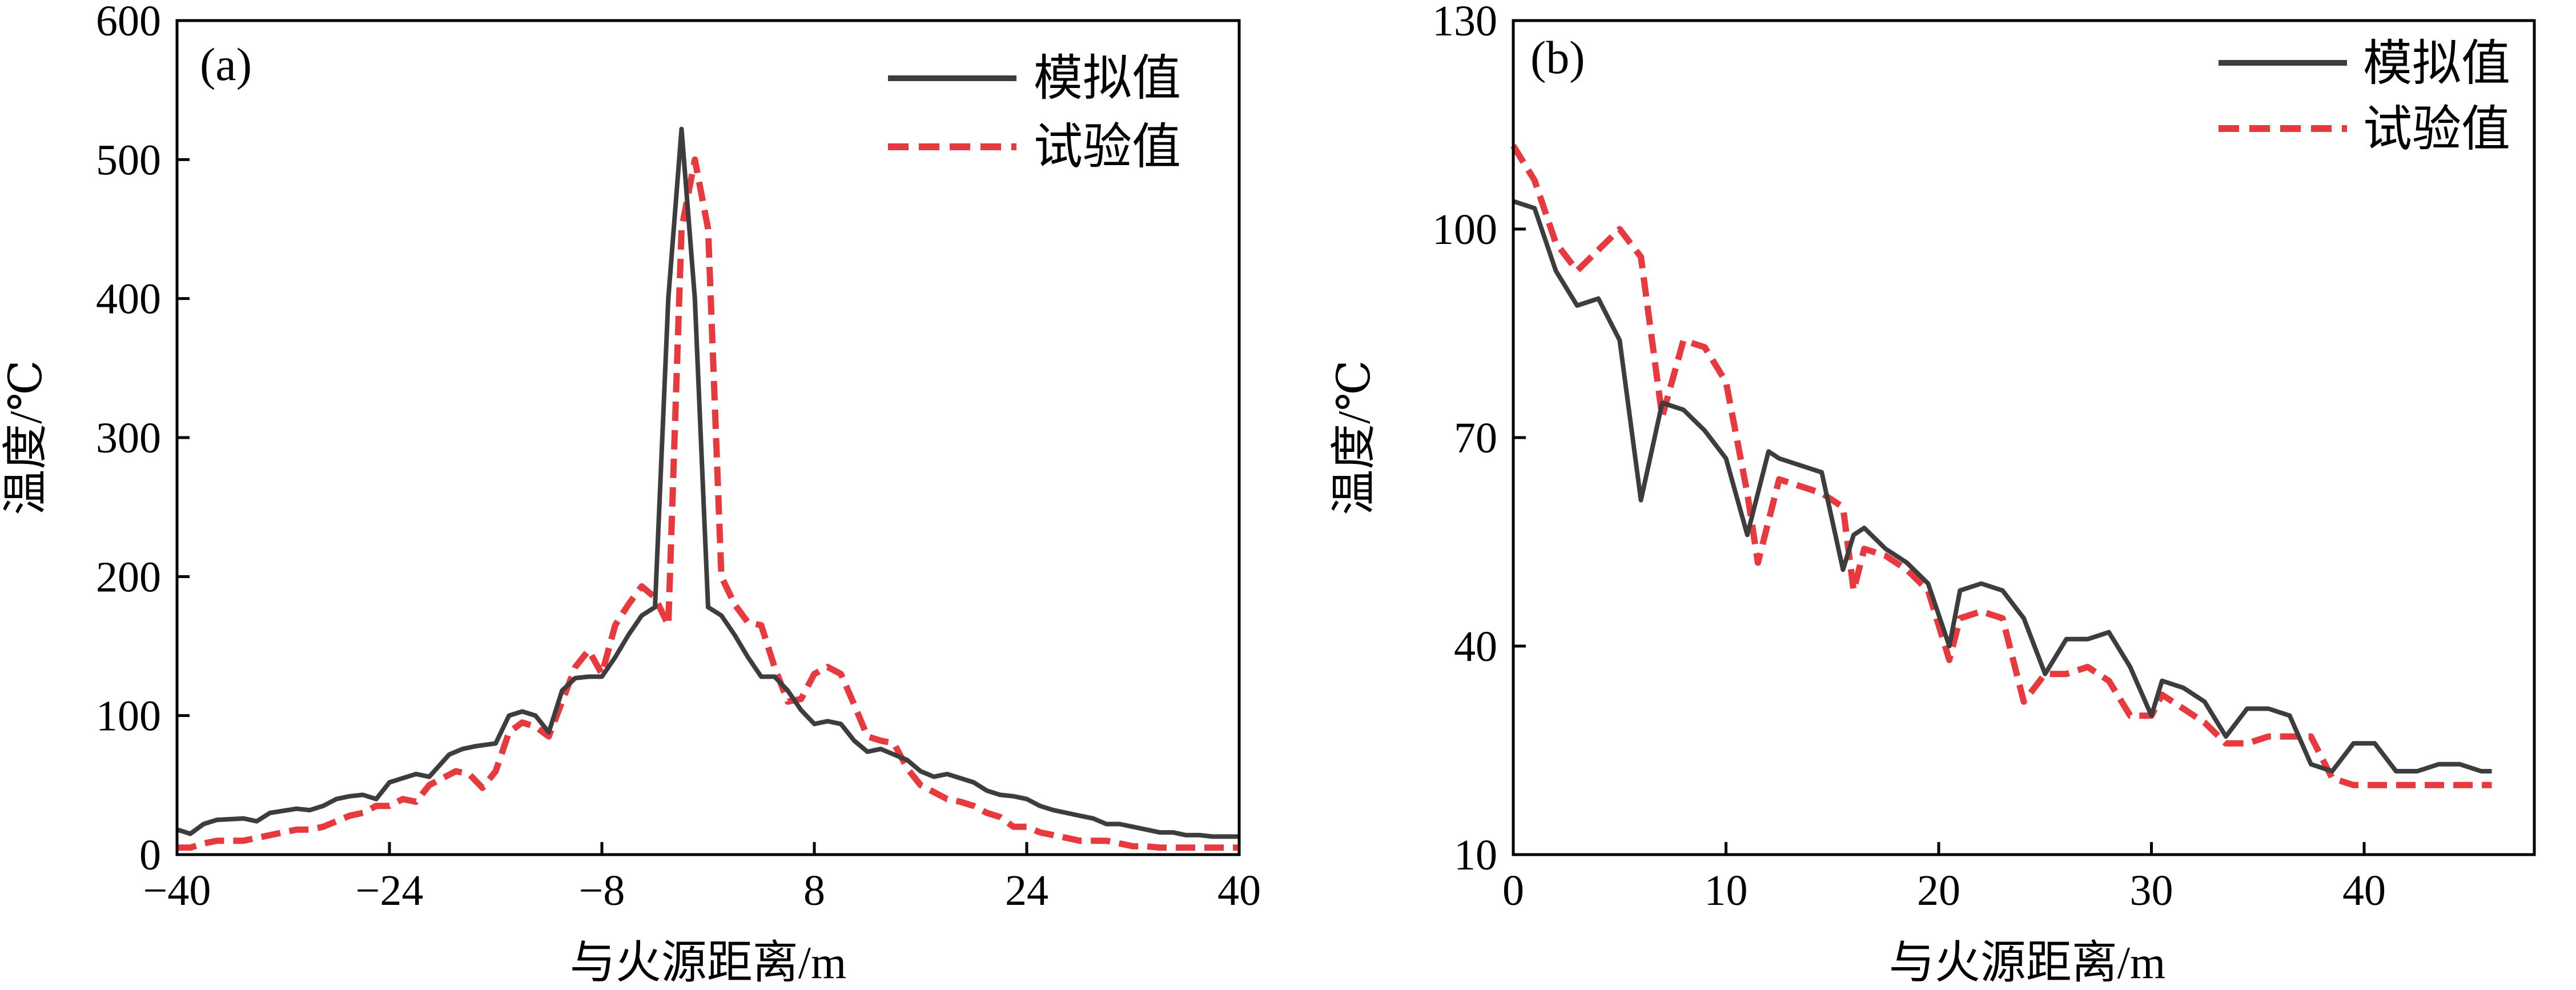 This screenshot has width=2576, height=990. Describe the element at coordinates (128, 577) in the screenshot. I see `y-tick-label-a-2: 200` at that location.